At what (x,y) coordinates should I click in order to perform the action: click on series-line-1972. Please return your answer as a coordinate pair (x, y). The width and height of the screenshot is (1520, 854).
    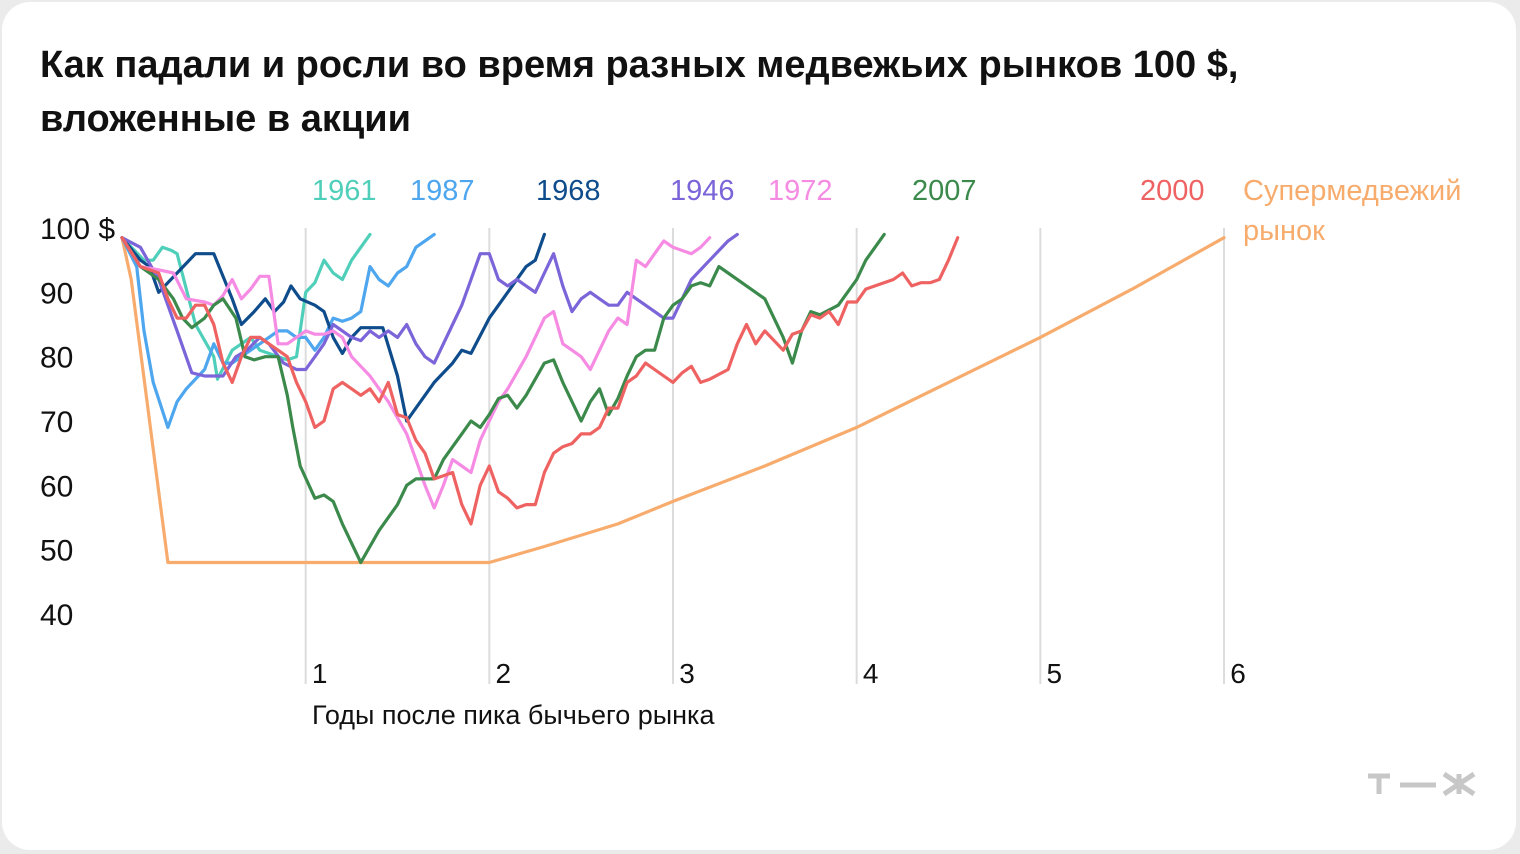
    Looking at the image, I should click on (416, 373).